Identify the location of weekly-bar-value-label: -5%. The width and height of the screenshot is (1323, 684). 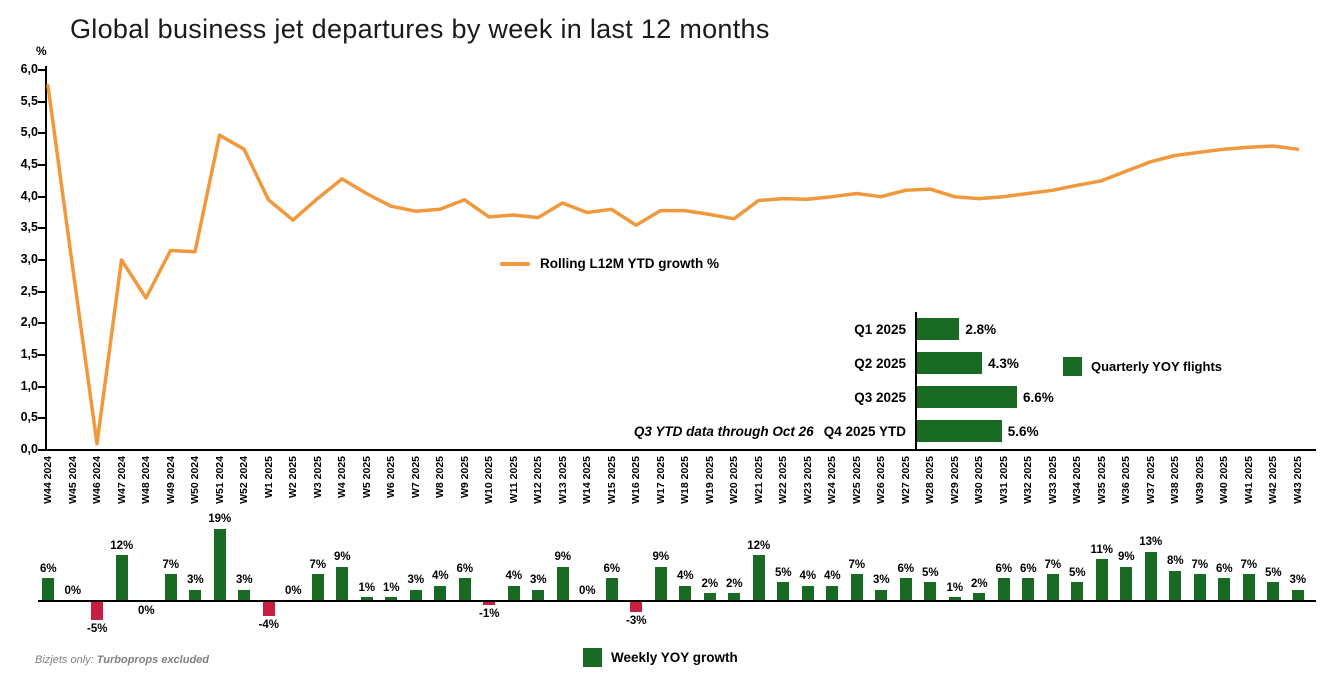
(97, 629).